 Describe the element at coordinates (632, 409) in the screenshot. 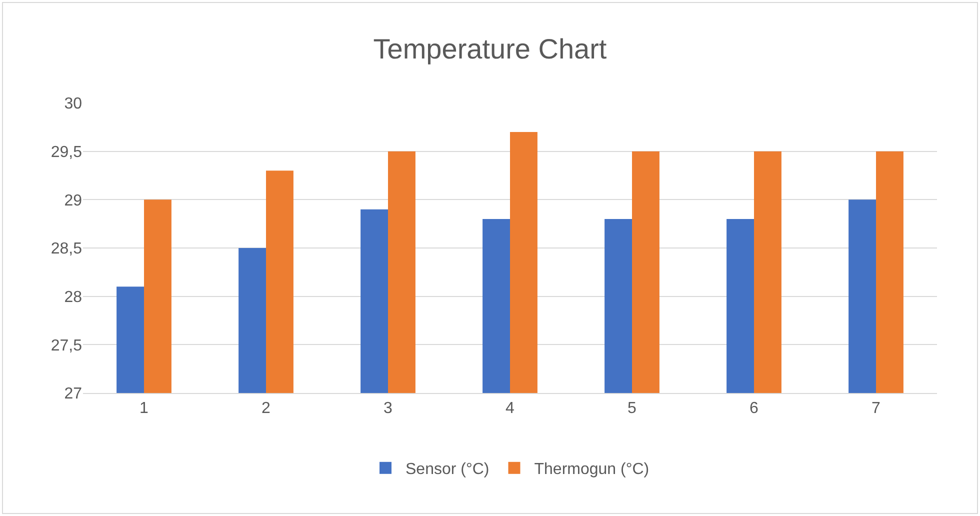

I see `x-tick-label: 5` at that location.